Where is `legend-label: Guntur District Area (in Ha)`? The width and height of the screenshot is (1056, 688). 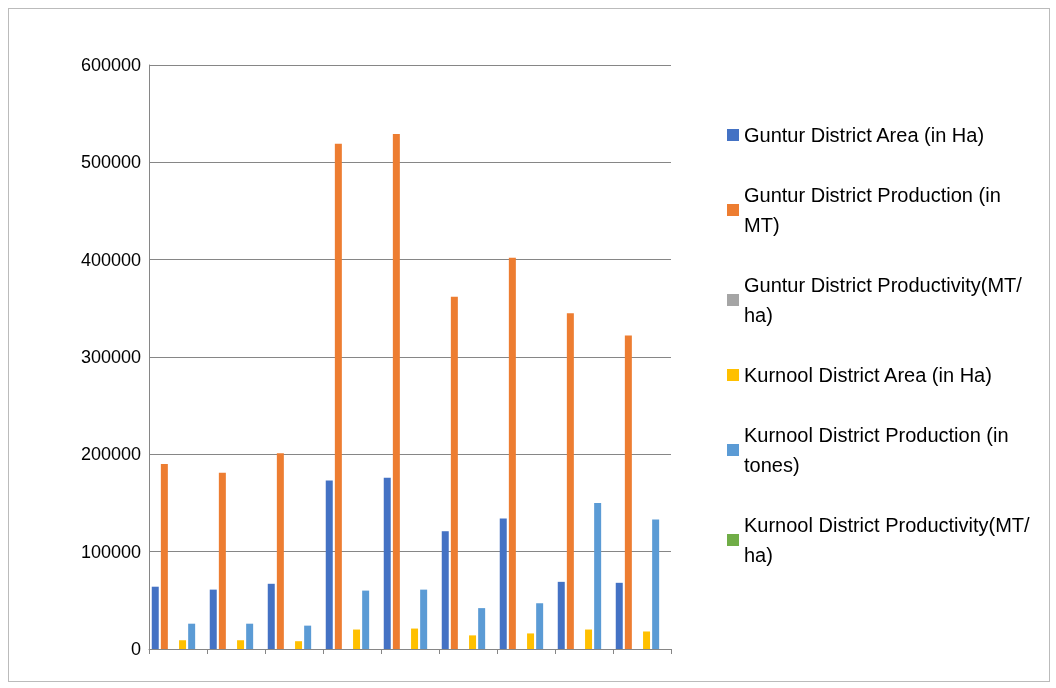
legend-label: Guntur District Area (in Ha) is located at coordinates (864, 135).